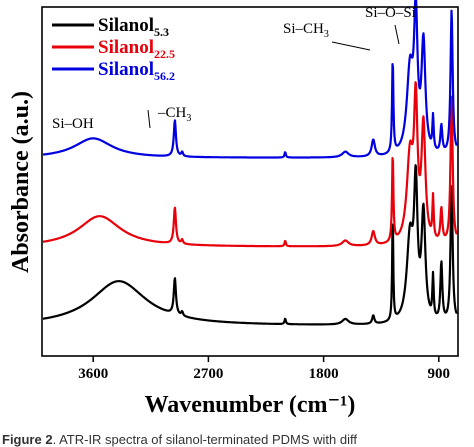 This screenshot has width=474, height=447. Describe the element at coordinates (174, 114) in the screenshot. I see `annotation-1: –CH3` at that location.